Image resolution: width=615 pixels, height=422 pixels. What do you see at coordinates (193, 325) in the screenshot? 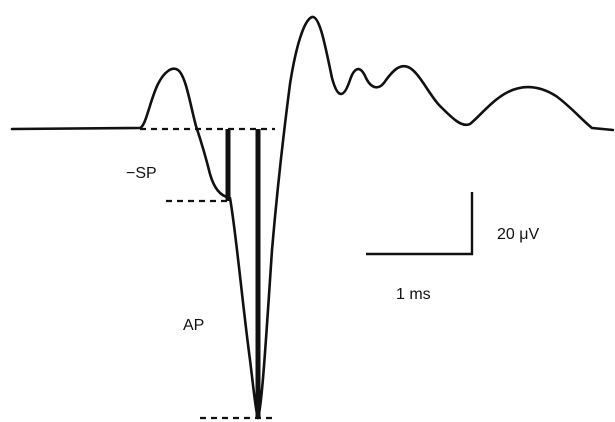
I see `ap-label: AP` at bounding box center [193, 325].